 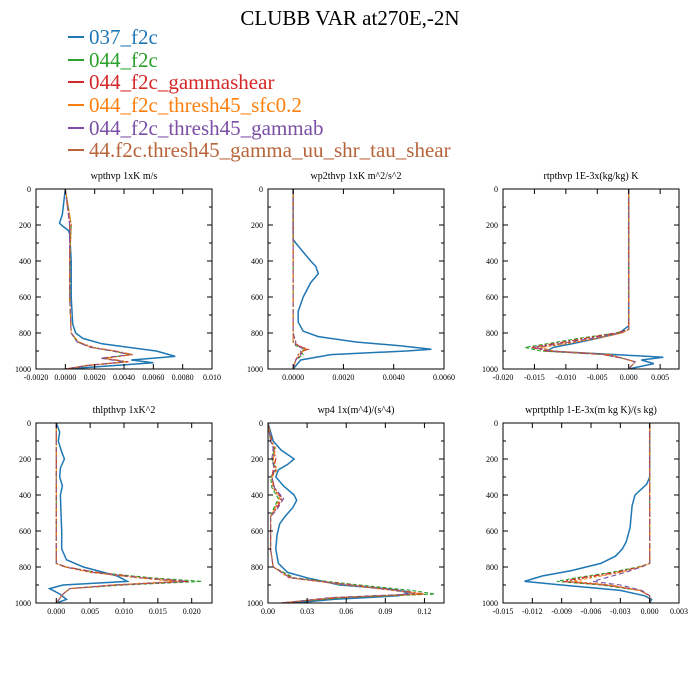 I want to click on legend-label: 044_f2c_thresh45_gammab, so click(x=206, y=127).